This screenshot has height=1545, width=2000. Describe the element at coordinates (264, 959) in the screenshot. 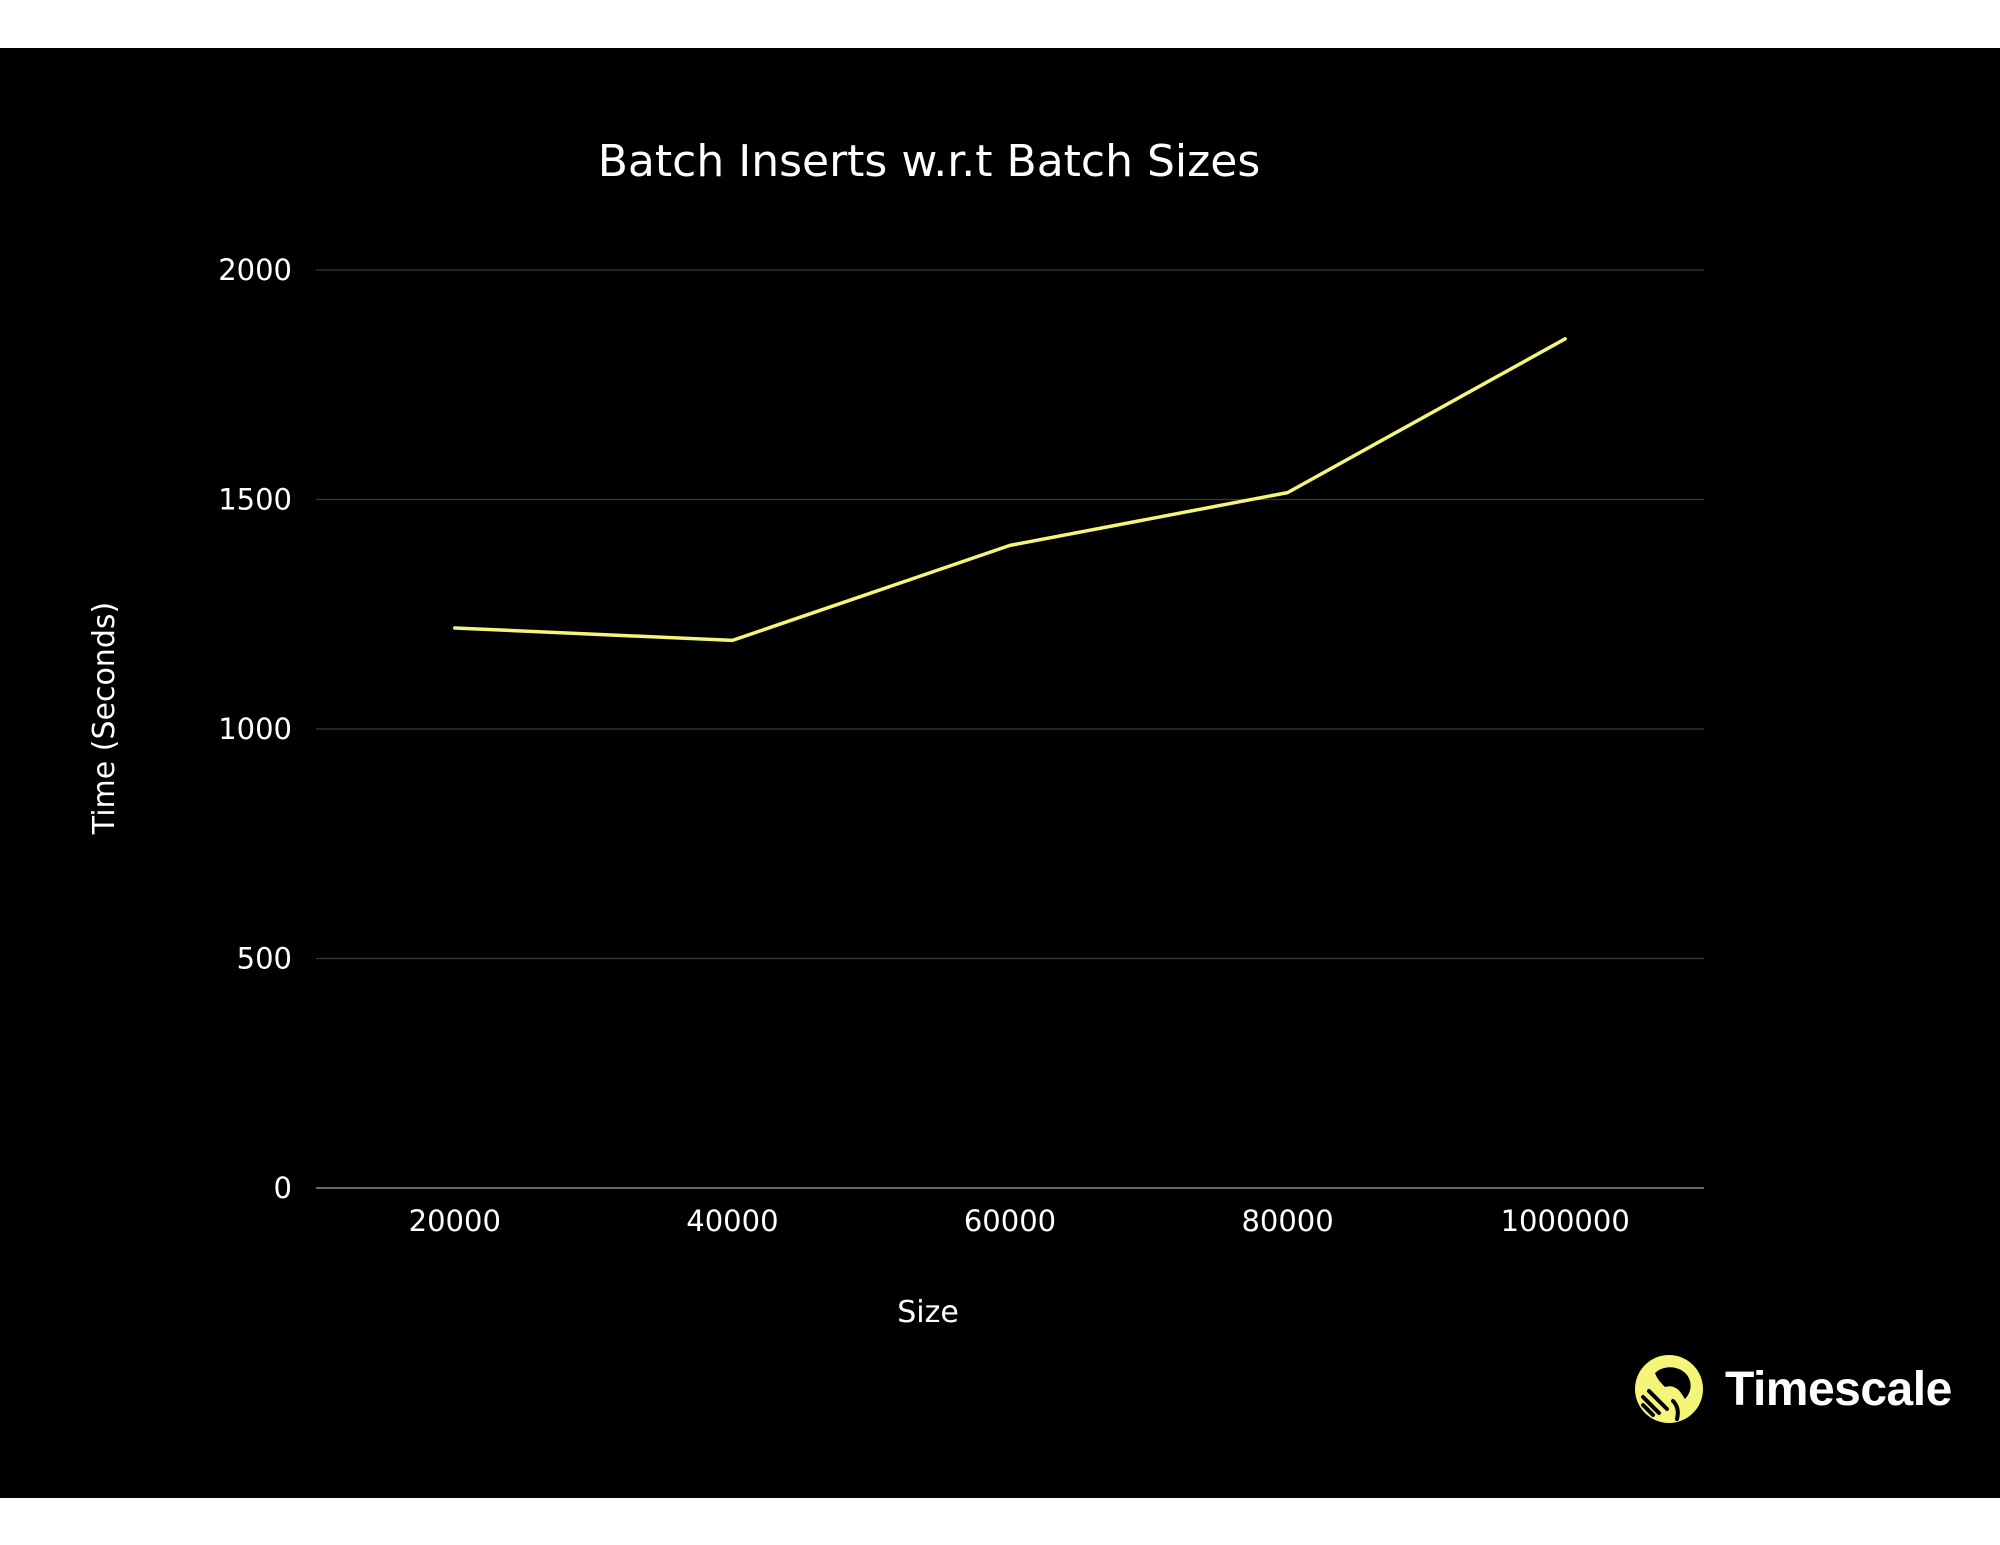

I see `y-tick-label: 500` at that location.